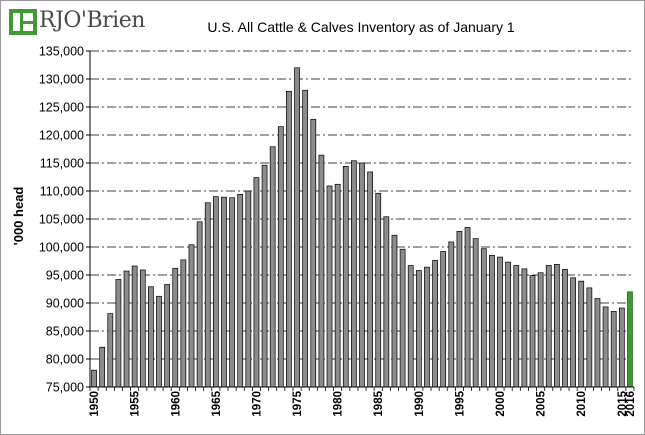 This screenshot has width=645, height=435. Describe the element at coordinates (65, 388) in the screenshot. I see `y-tick-label: 75,000` at that location.